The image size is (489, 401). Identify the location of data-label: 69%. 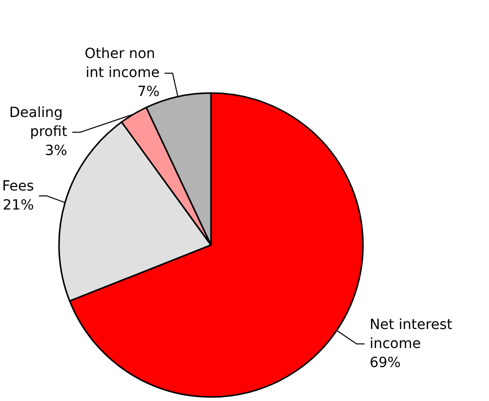
(385, 362).